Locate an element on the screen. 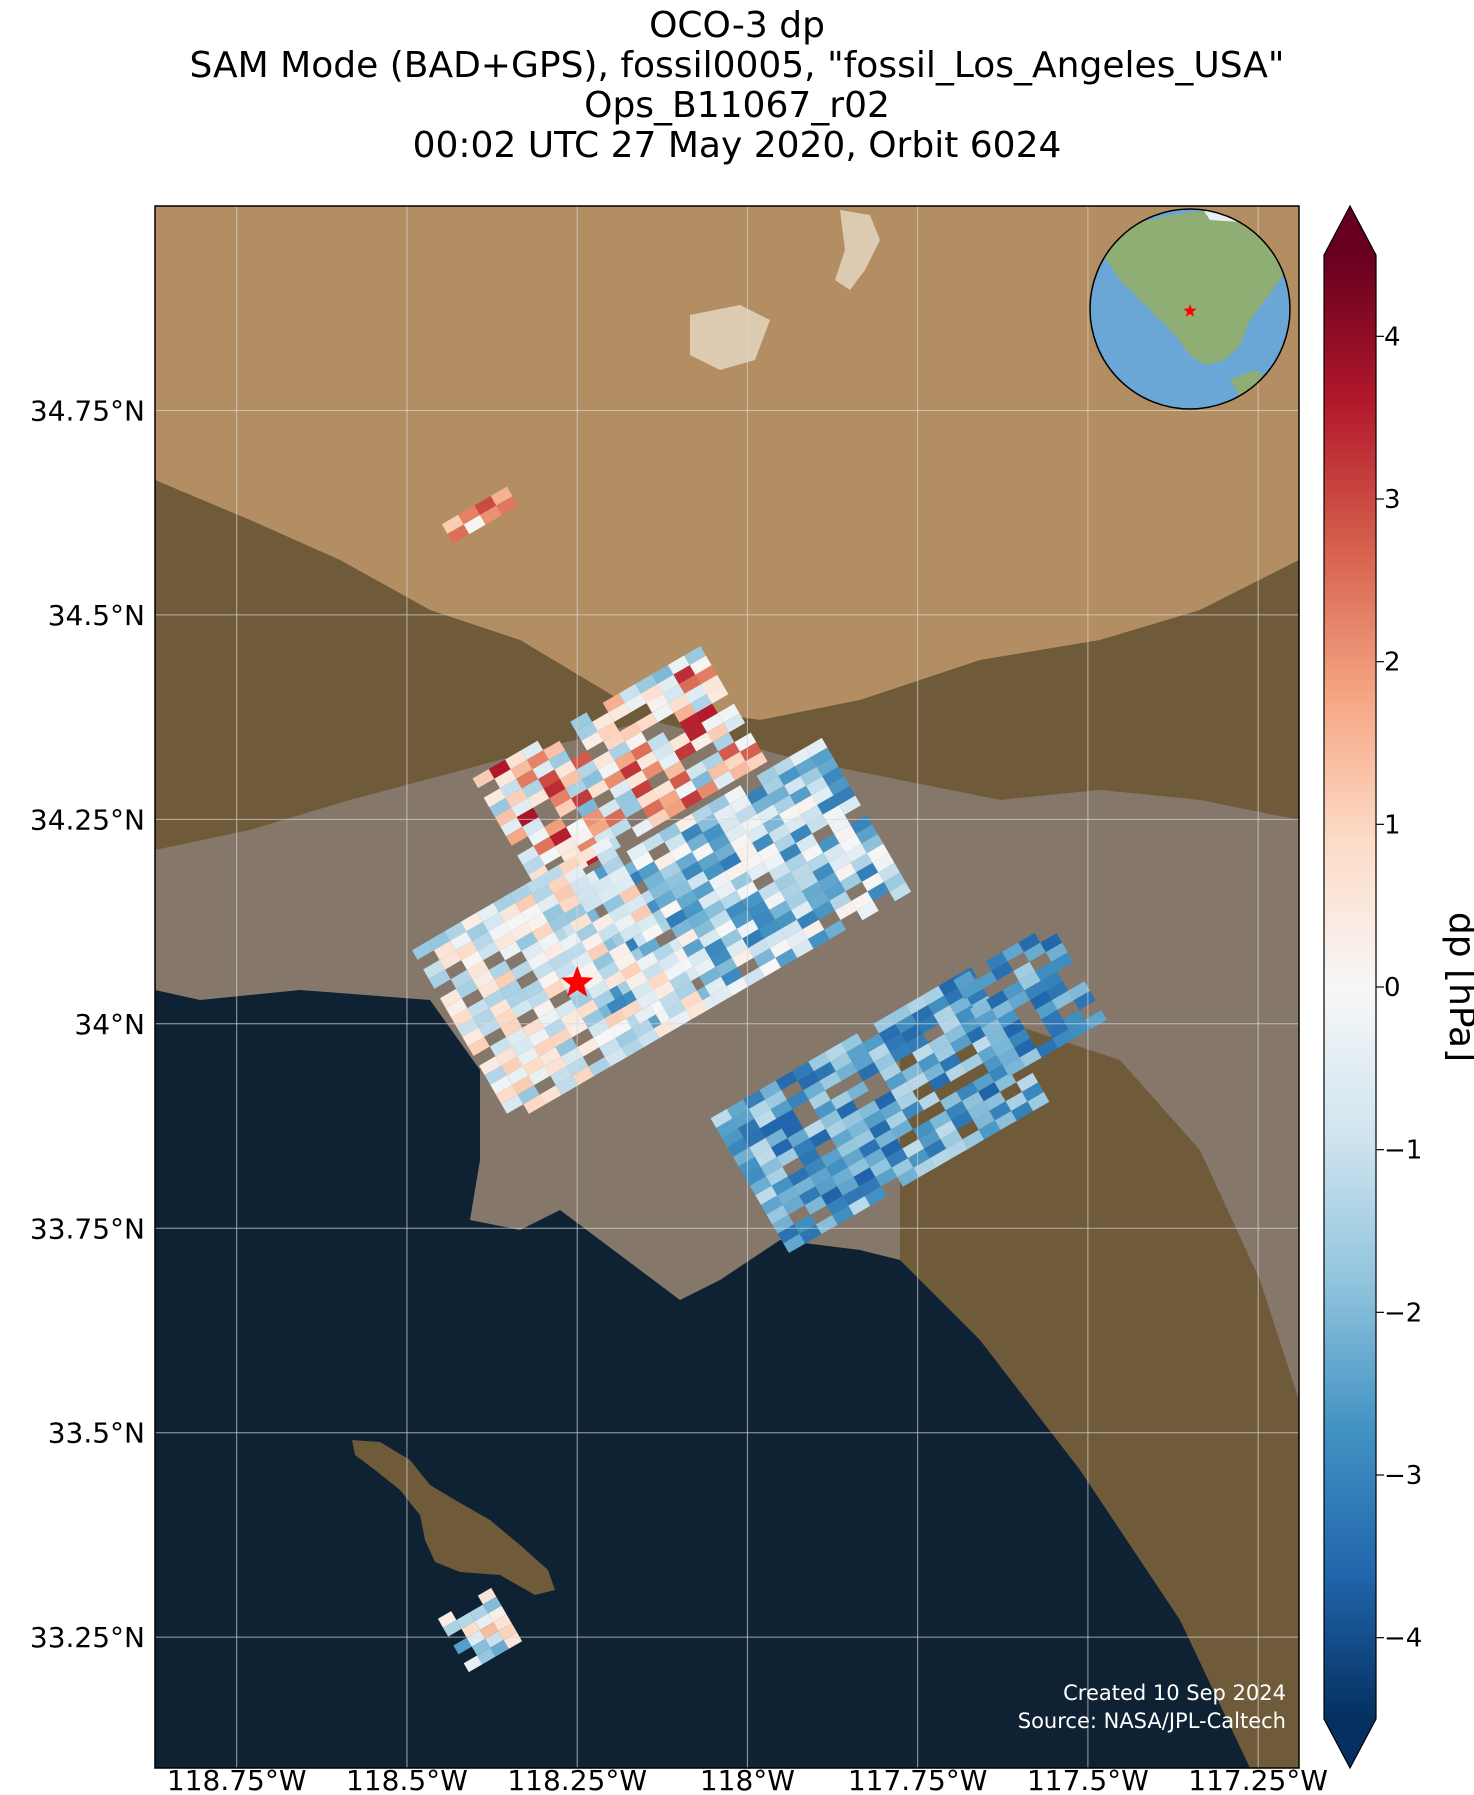 This screenshot has height=1795, width=1474. globe-north-america is located at coordinates (1195, 309).